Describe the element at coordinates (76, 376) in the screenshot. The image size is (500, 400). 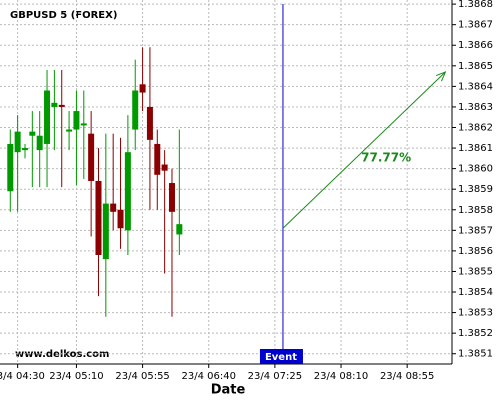
I see `x-tick-label: 23/4 05:10` at that location.